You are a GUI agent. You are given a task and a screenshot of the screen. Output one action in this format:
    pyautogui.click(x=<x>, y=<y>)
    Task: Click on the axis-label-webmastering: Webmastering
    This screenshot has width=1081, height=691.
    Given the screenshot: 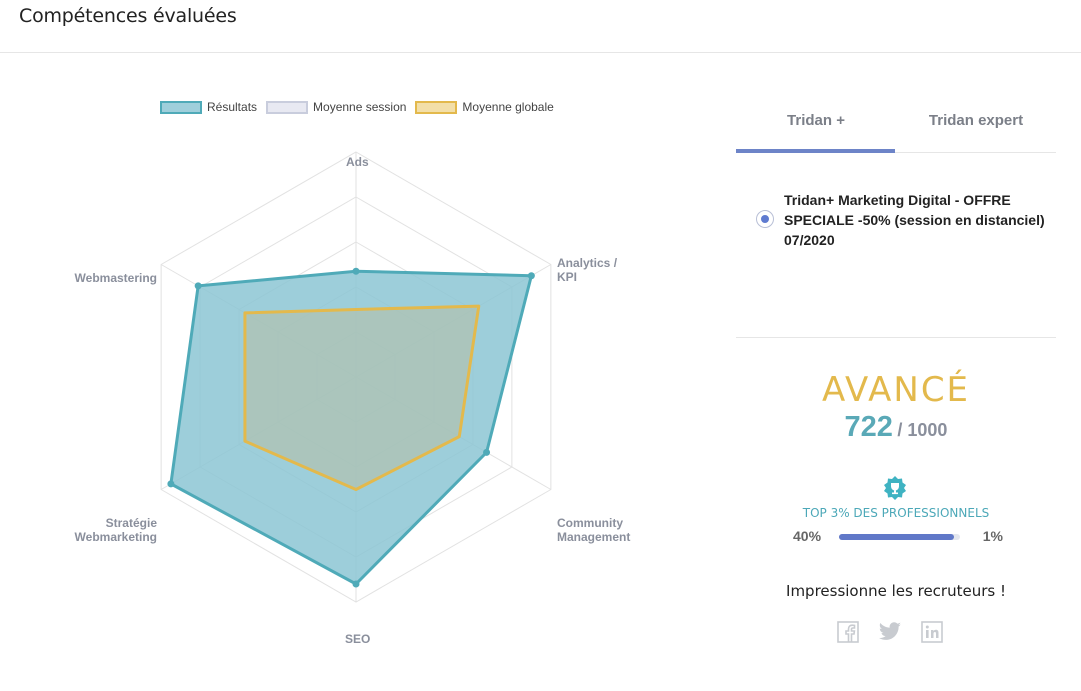 What is the action you would take?
    pyautogui.click(x=115, y=278)
    